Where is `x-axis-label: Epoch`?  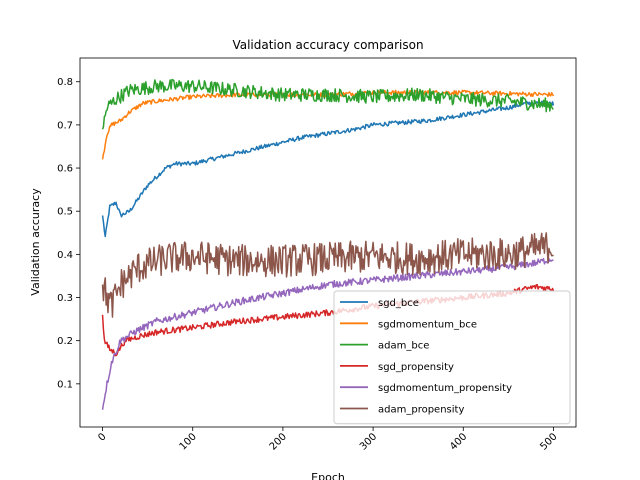 x-axis-label: Epoch is located at coordinates (328, 475).